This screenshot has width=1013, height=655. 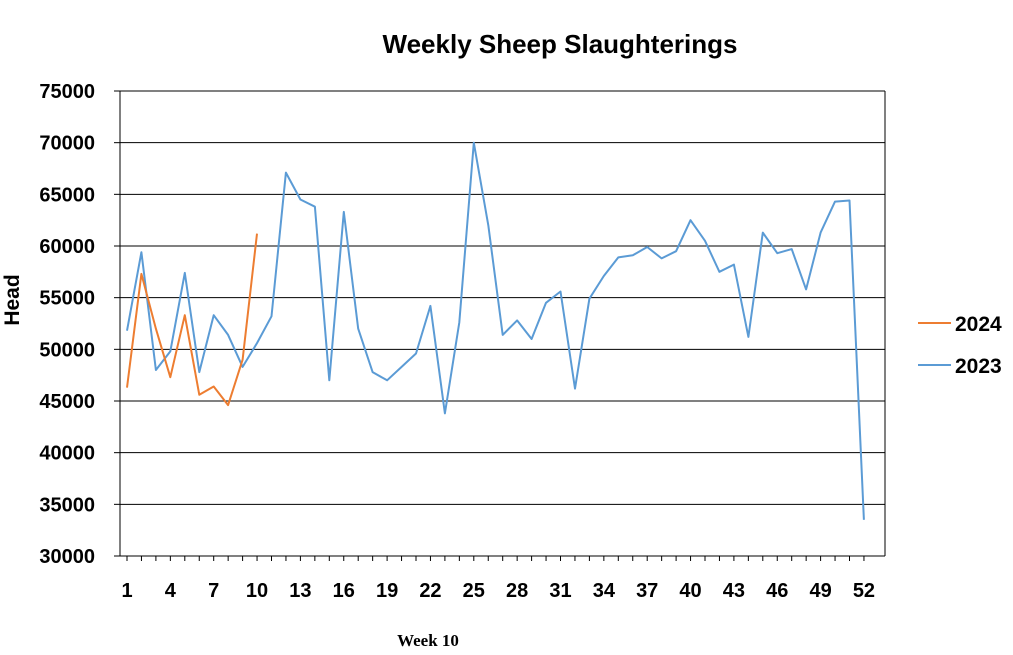 What do you see at coordinates (690, 591) in the screenshot?
I see `x-tick-label: 40` at bounding box center [690, 591].